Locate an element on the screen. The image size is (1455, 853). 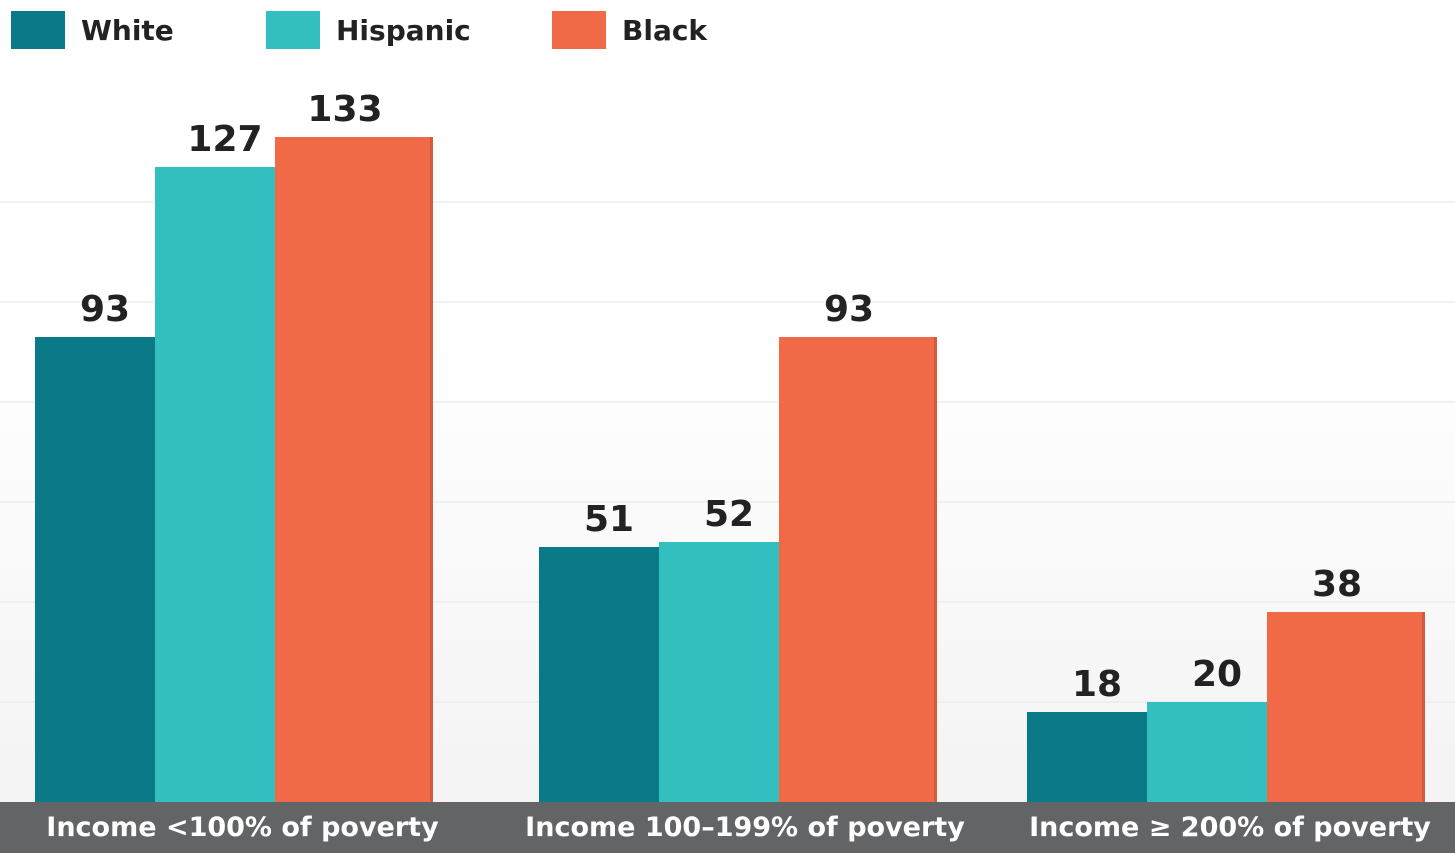
value-label-hispanic-below-100: 127 is located at coordinates (224, 139).